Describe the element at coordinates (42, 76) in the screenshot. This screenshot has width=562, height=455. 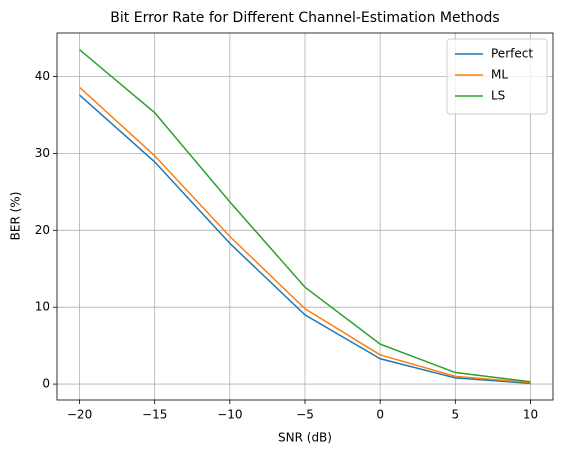
I see `y-tick-label: 40` at that location.